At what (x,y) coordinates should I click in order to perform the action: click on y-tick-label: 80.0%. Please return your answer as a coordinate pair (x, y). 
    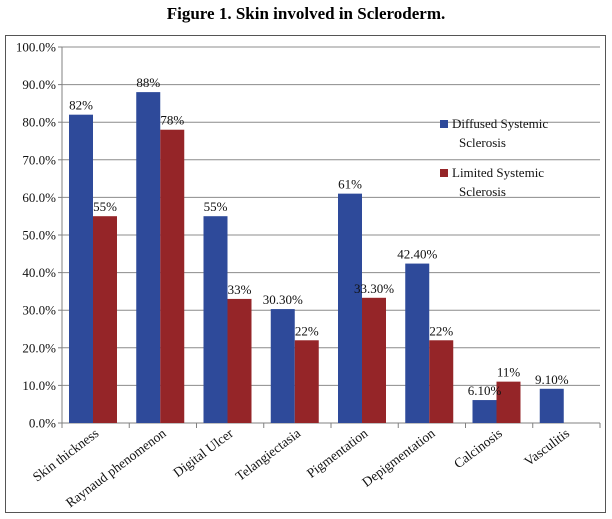
    Looking at the image, I should click on (39, 122).